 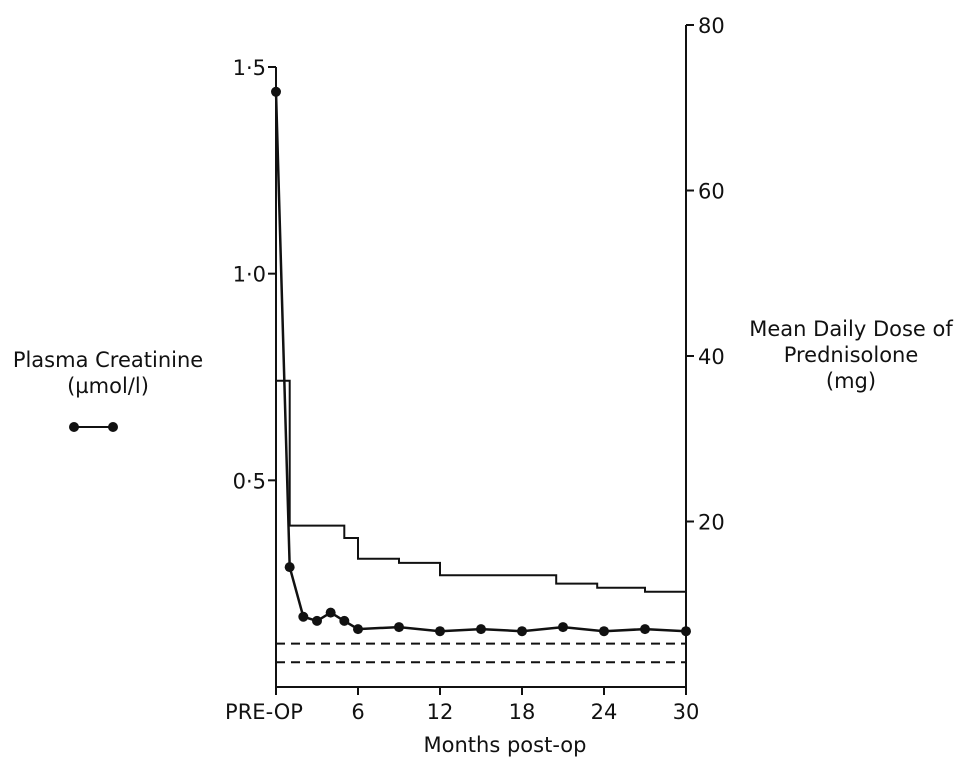 I want to click on right-y-tick-label: 20, so click(x=711, y=523).